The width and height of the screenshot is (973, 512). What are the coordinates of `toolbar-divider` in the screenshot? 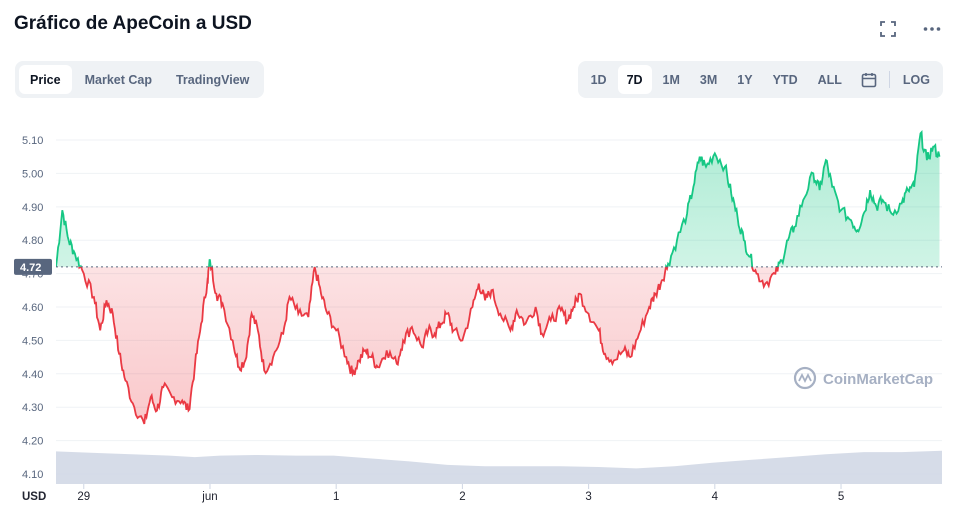 It's located at (889, 79).